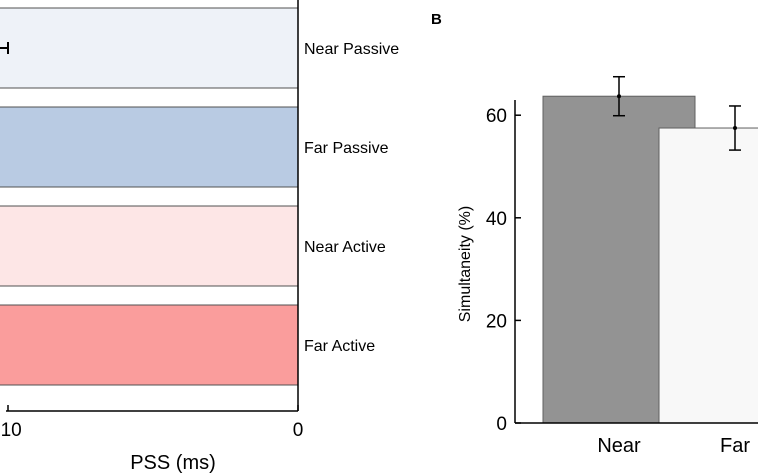  Describe the element at coordinates (708, 275) in the screenshot. I see `bar-far` at that location.